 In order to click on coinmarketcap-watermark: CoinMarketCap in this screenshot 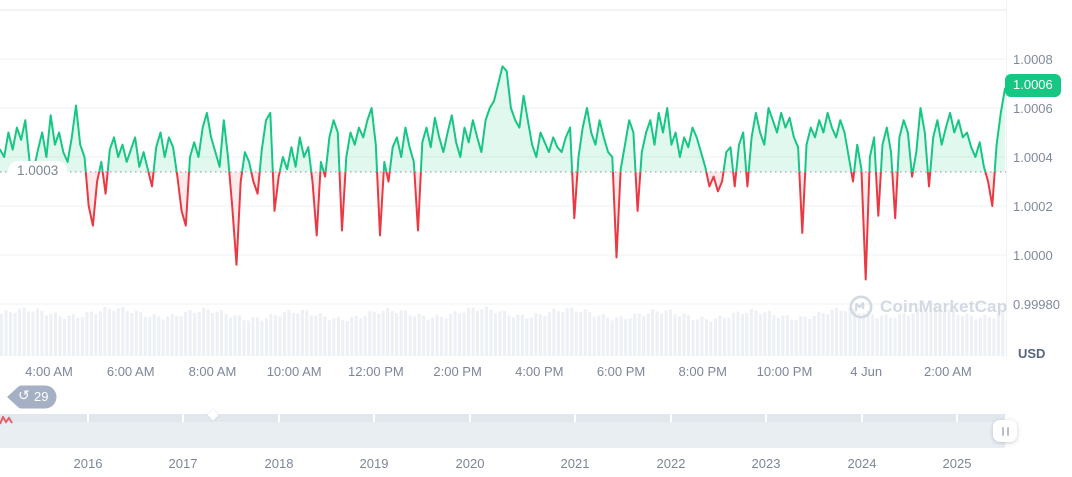, I will do `click(928, 307)`.